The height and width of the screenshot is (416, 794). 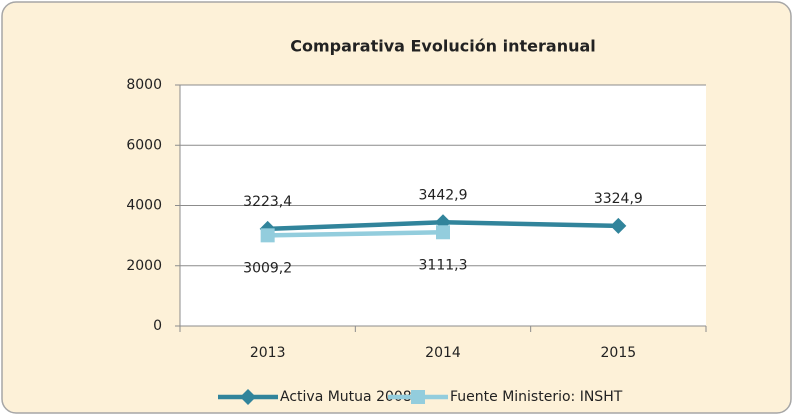 What do you see at coordinates (618, 199) in the screenshot?
I see `data-label: 3324,9` at bounding box center [618, 199].